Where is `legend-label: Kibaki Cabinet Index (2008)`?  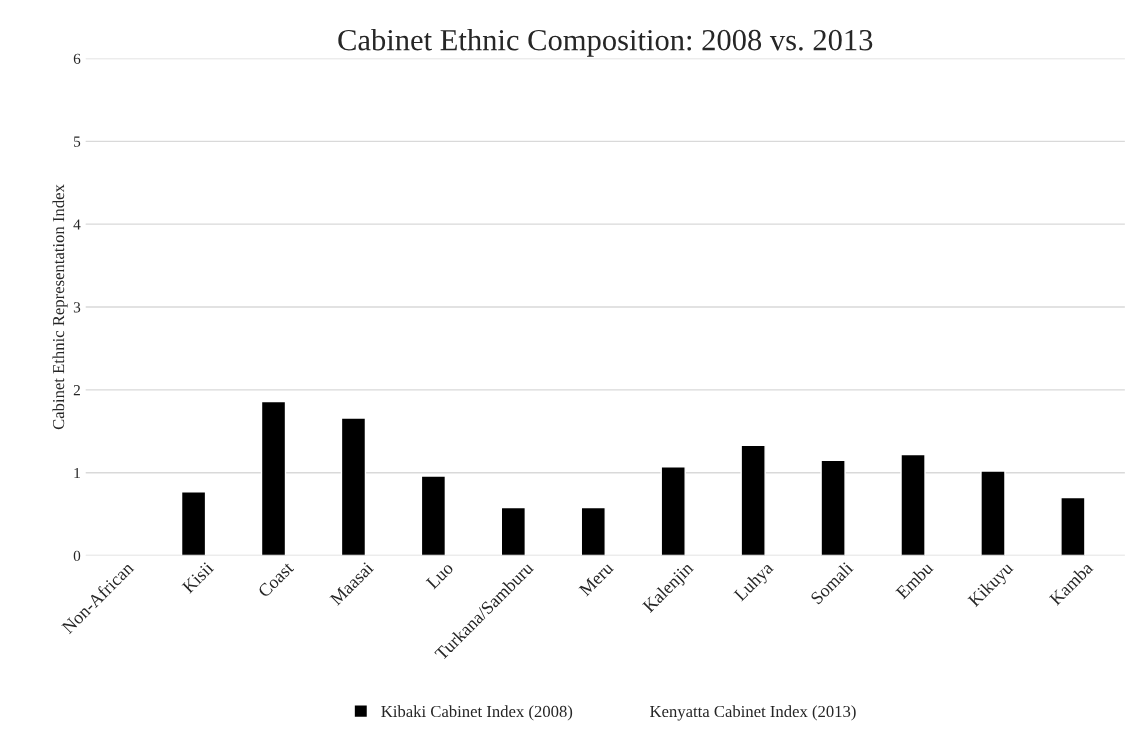 legend-label: Kibaki Cabinet Index (2008) is located at coordinates (477, 713).